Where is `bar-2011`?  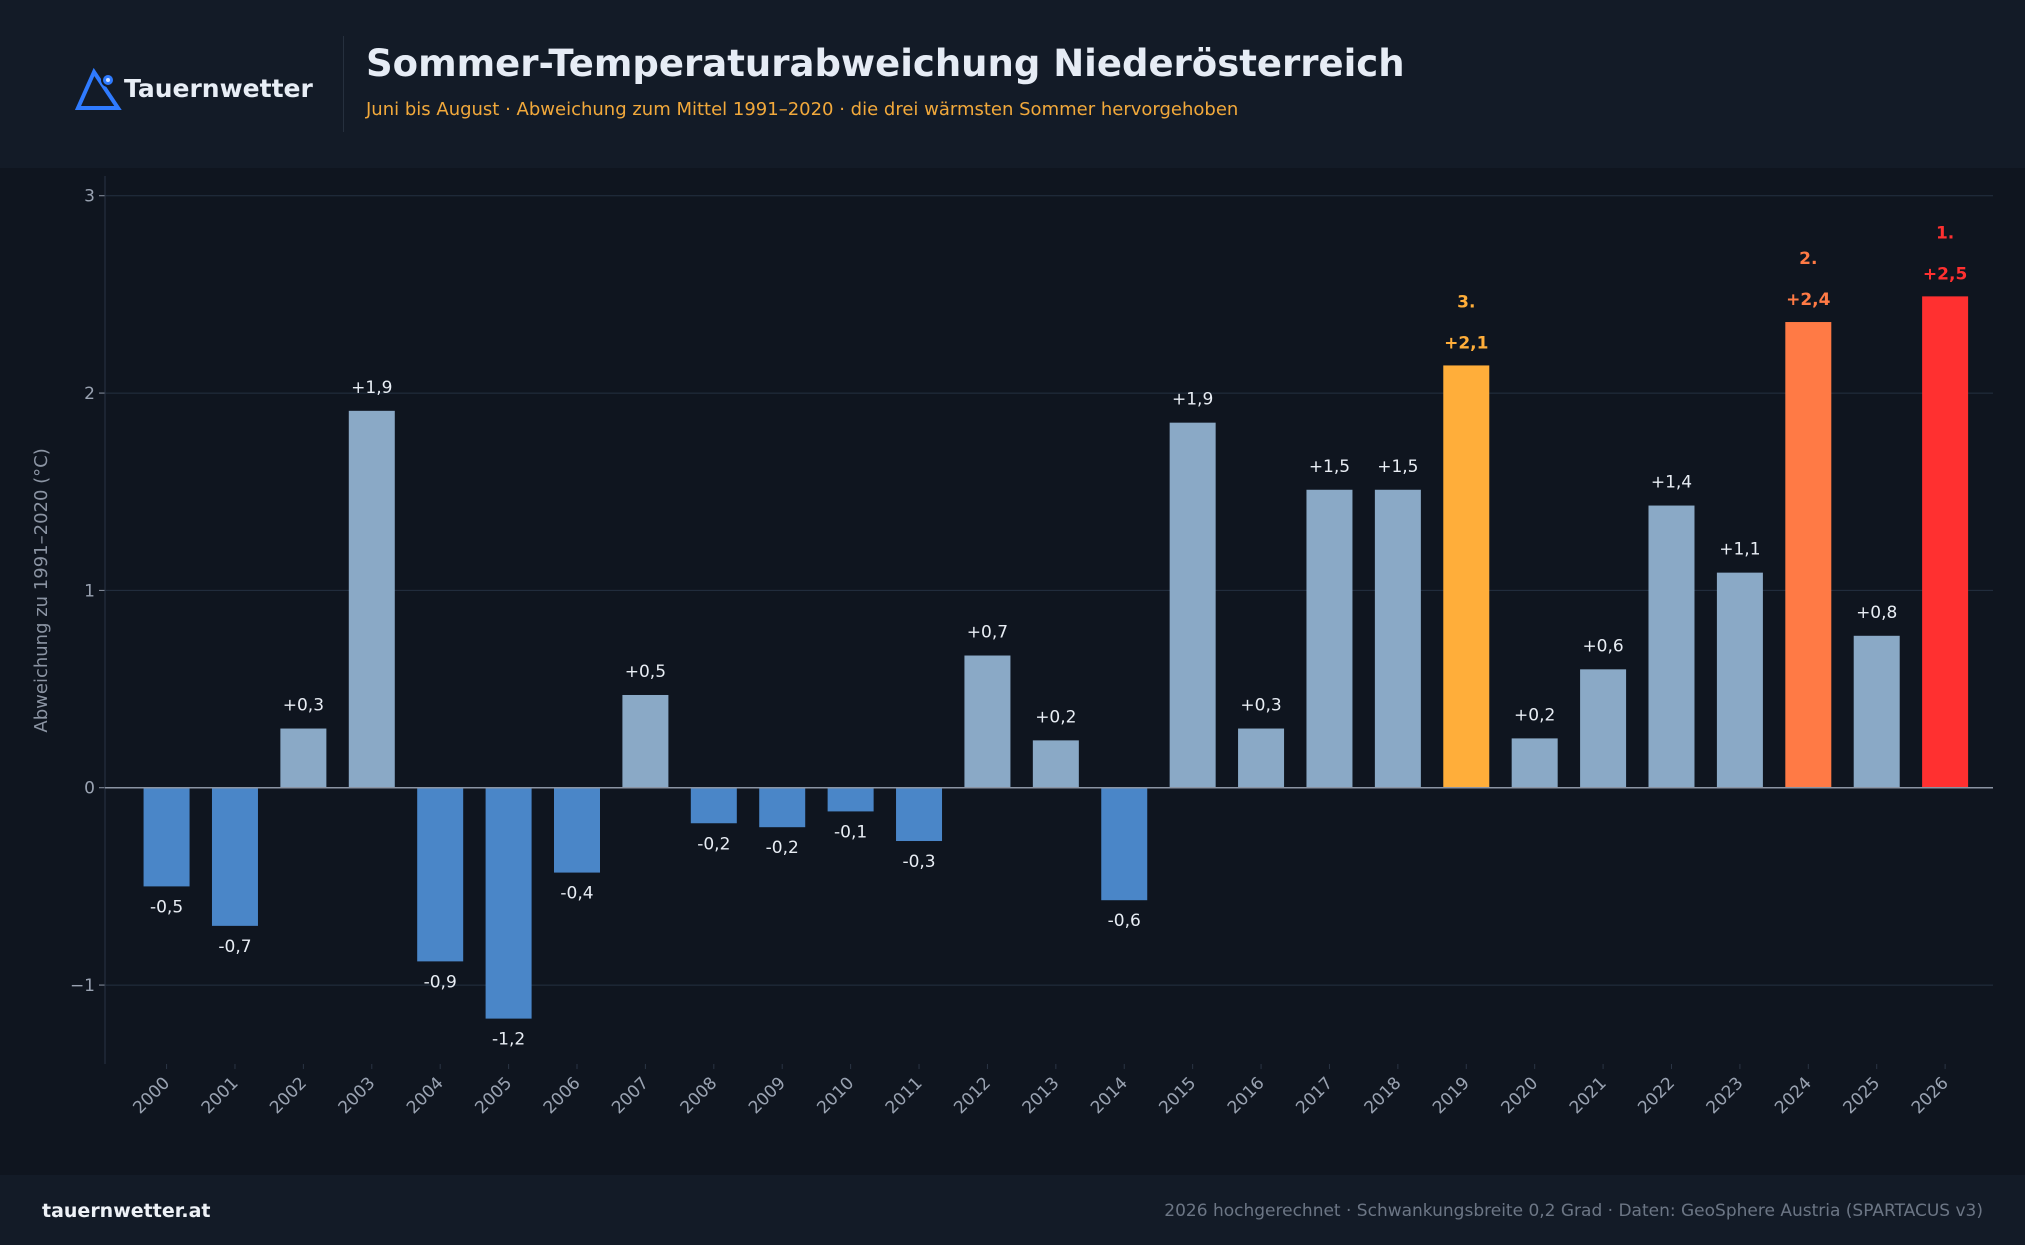
bar-2011 is located at coordinates (919, 814).